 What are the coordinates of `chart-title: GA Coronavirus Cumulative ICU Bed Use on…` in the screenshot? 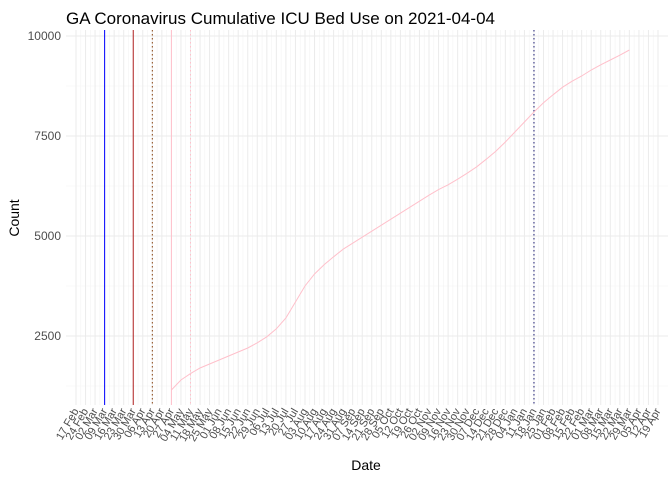 It's located at (280, 18).